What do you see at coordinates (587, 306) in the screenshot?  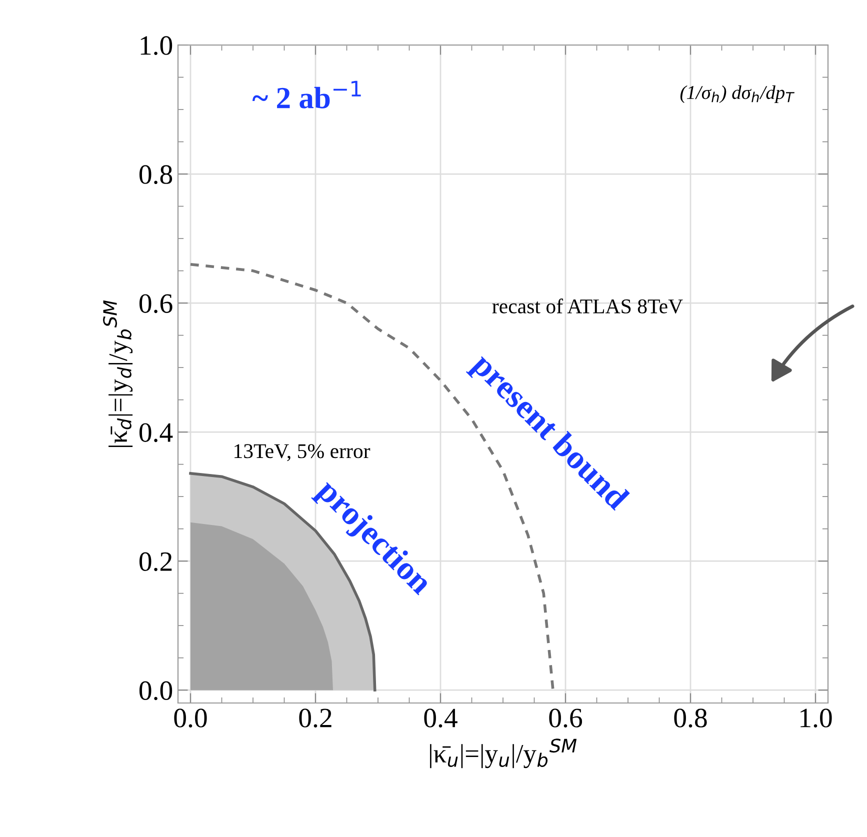 I see `annotation: recast of ATLAS 8TeV` at bounding box center [587, 306].